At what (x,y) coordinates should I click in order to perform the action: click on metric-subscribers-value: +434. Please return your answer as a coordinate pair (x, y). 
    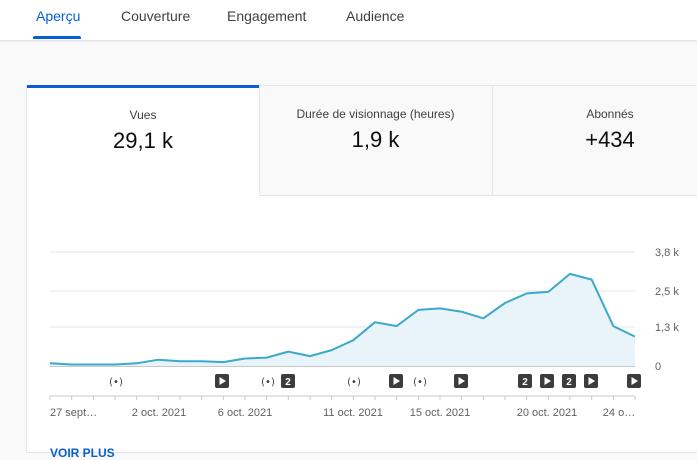
    Looking at the image, I should click on (610, 139).